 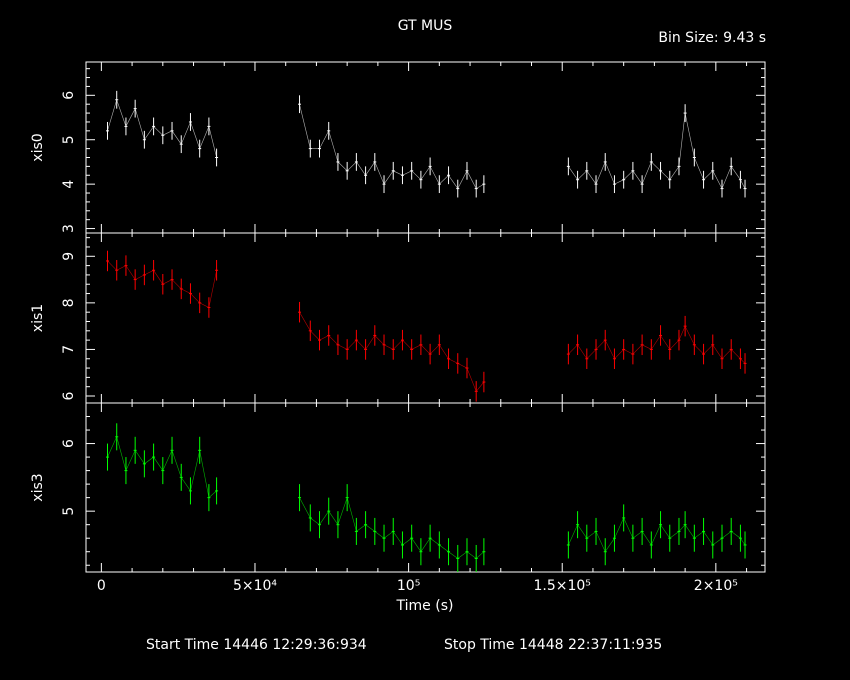 What do you see at coordinates (101, 586) in the screenshot?
I see `x-tick-label: 0` at bounding box center [101, 586].